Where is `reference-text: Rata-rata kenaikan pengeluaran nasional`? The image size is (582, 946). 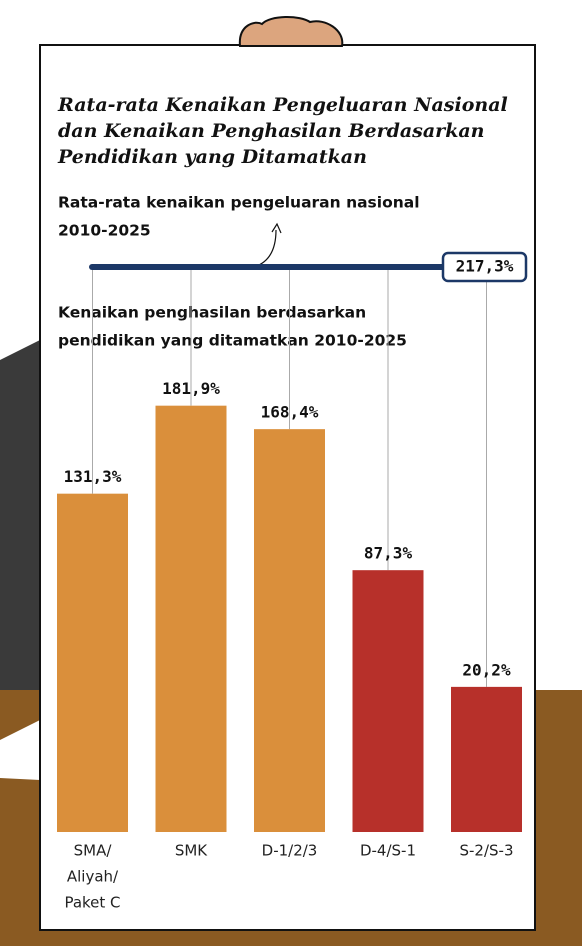
reference-text: Rata-rata kenaikan pengeluaran nasional is located at coordinates (239, 203).